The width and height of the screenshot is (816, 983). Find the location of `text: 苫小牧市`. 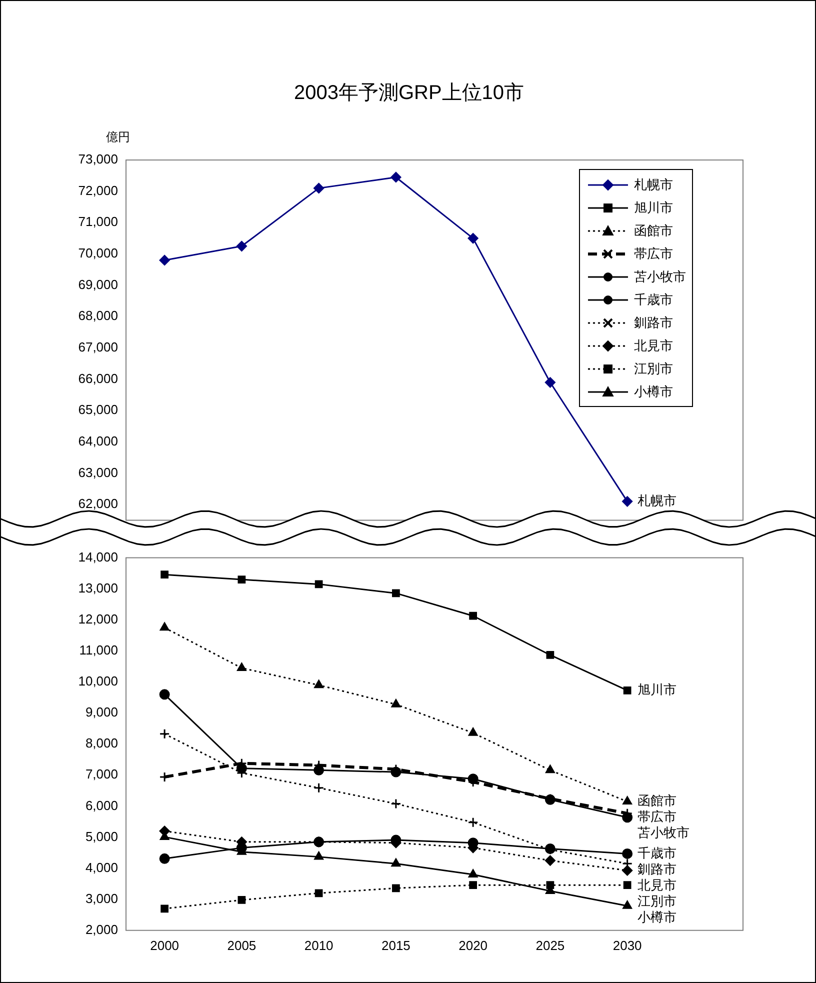

text: 苫小牧市 is located at coordinates (663, 832).